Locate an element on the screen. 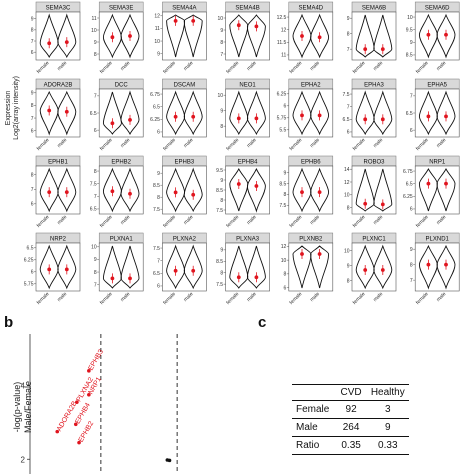  violin-panel-neo1: NEO1 8 9 10 female male is located at coordinates (244, 115).